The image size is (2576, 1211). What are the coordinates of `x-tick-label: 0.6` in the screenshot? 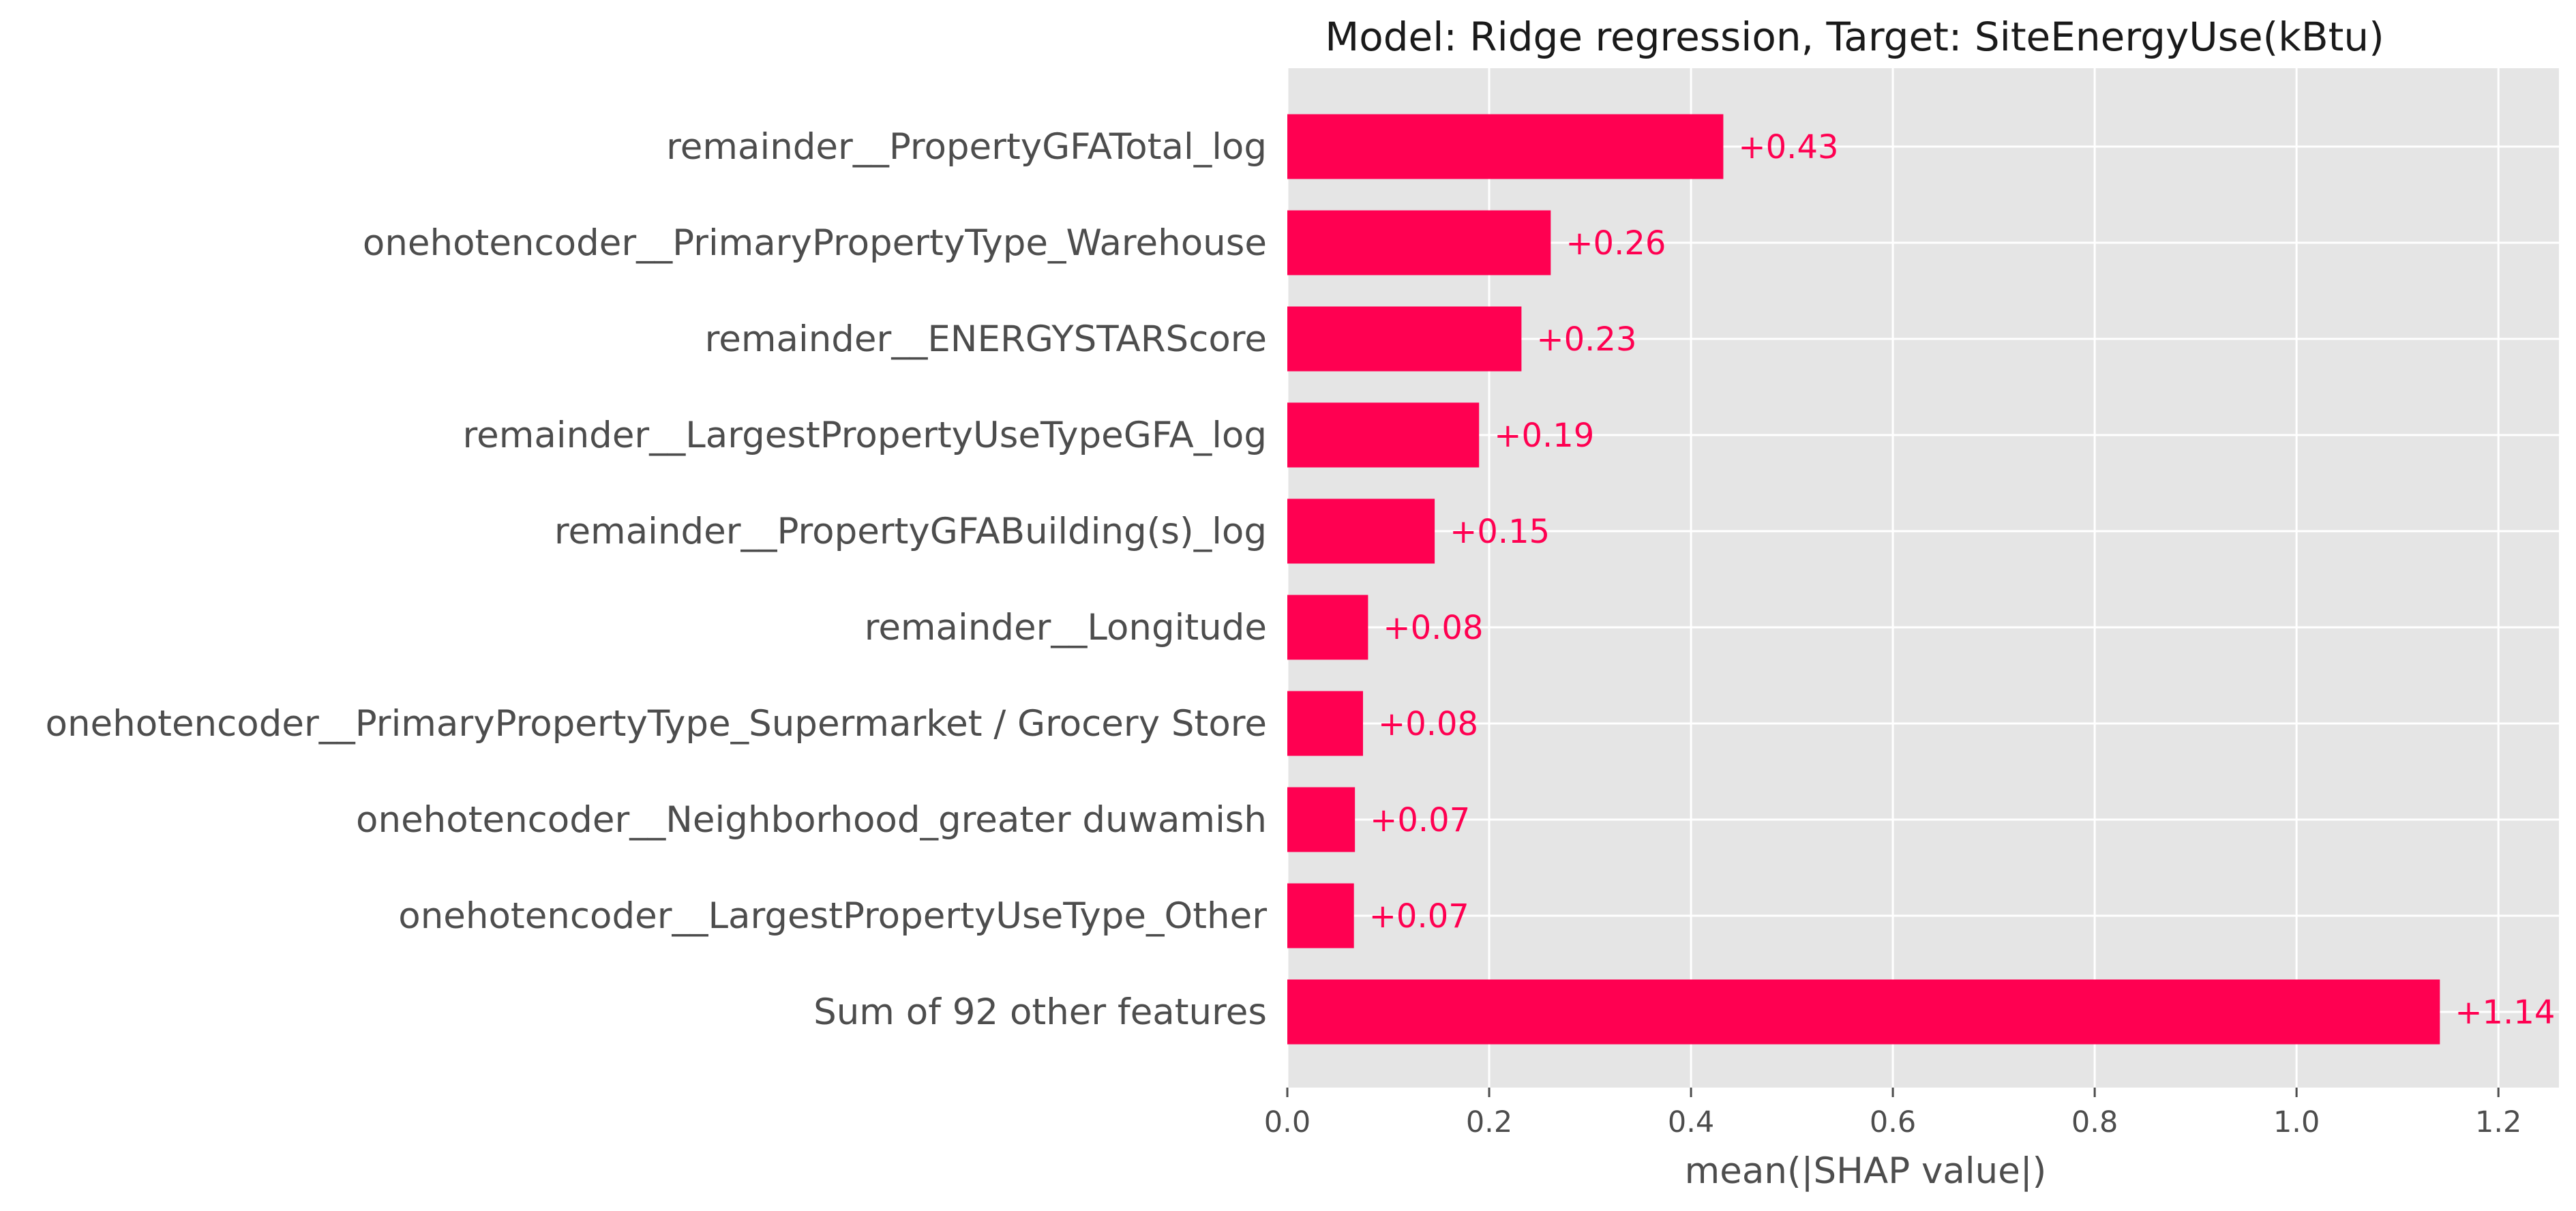 It's located at (1893, 1122).